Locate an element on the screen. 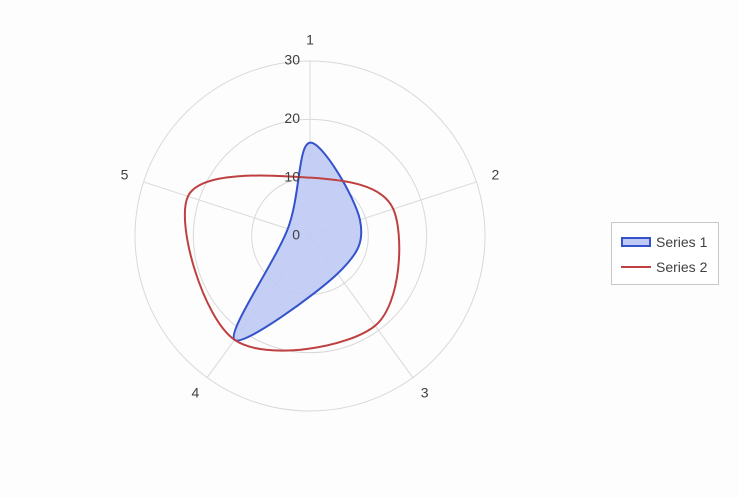 The width and height of the screenshot is (739, 498). series-2-shape is located at coordinates (292, 263).